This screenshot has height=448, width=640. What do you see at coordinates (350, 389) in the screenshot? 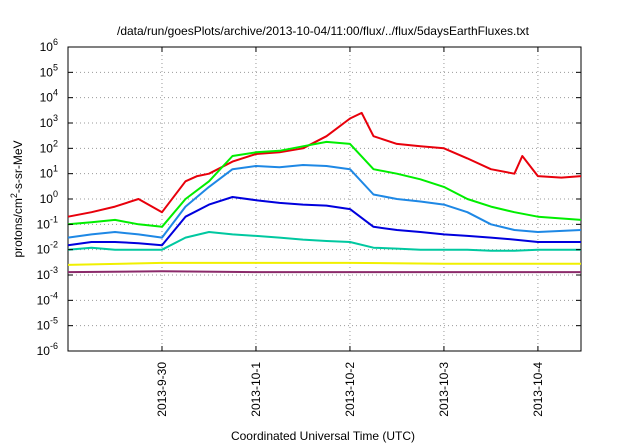
I see `x-tick-label: 2013-10-2` at bounding box center [350, 389].